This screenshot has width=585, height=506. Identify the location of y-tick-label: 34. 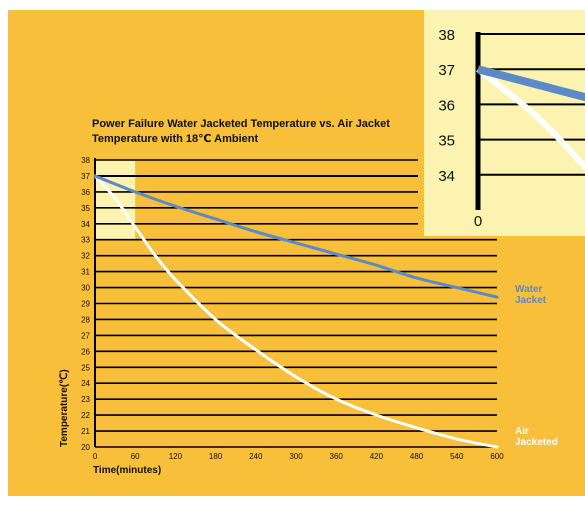
(85, 224).